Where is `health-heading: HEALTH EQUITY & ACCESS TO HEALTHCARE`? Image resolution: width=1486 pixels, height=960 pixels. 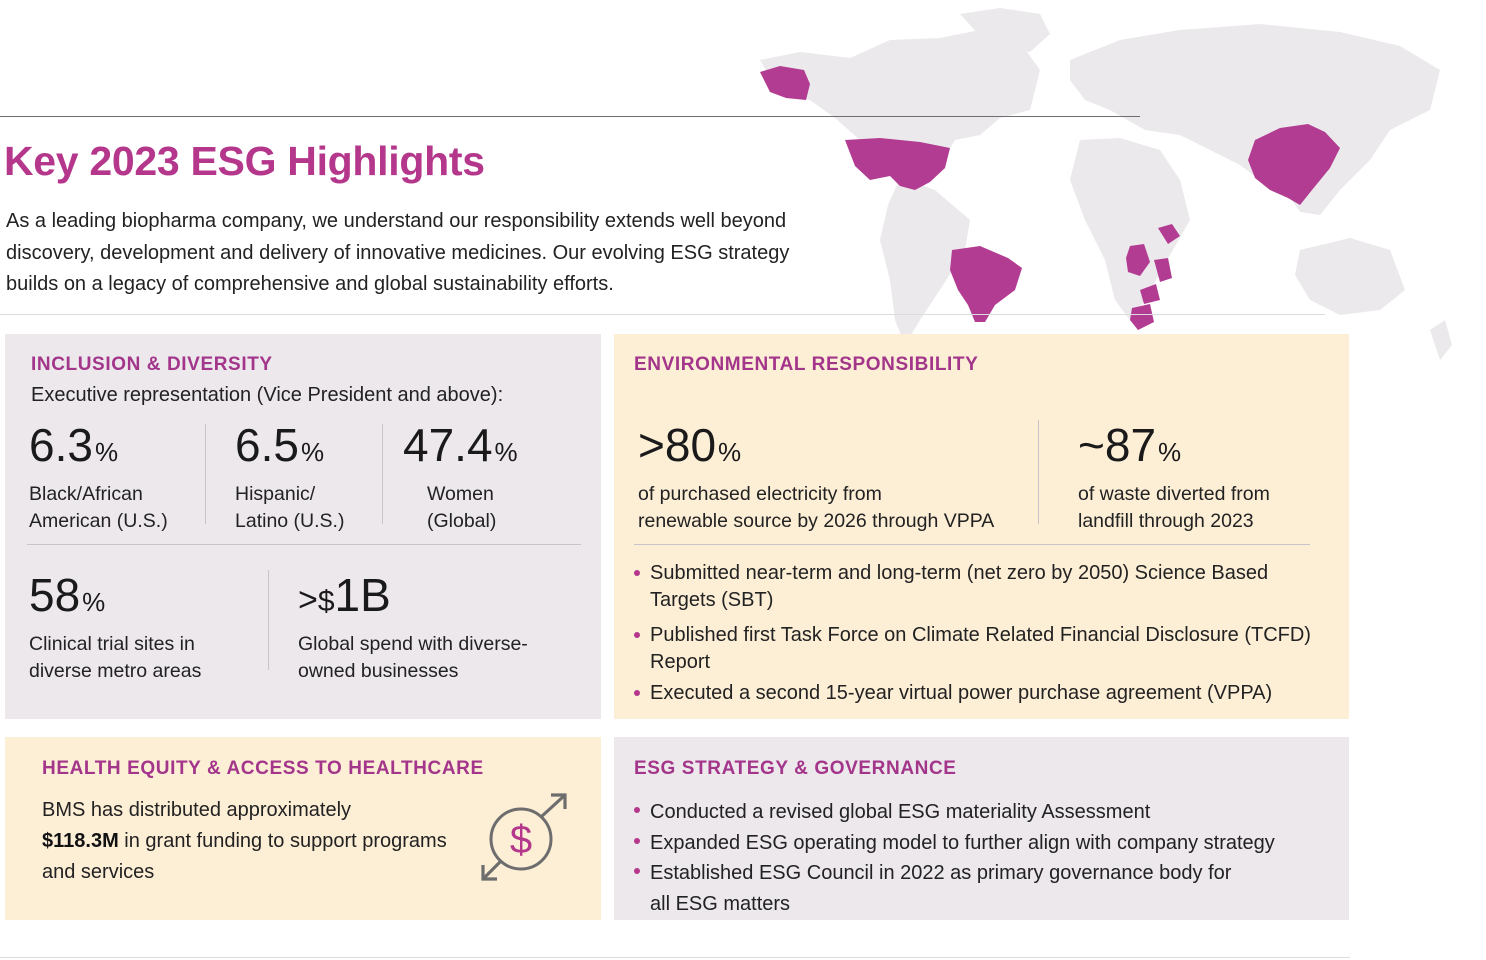 health-heading: HEALTH EQUITY & ACCESS TO HEALTHCARE is located at coordinates (263, 768).